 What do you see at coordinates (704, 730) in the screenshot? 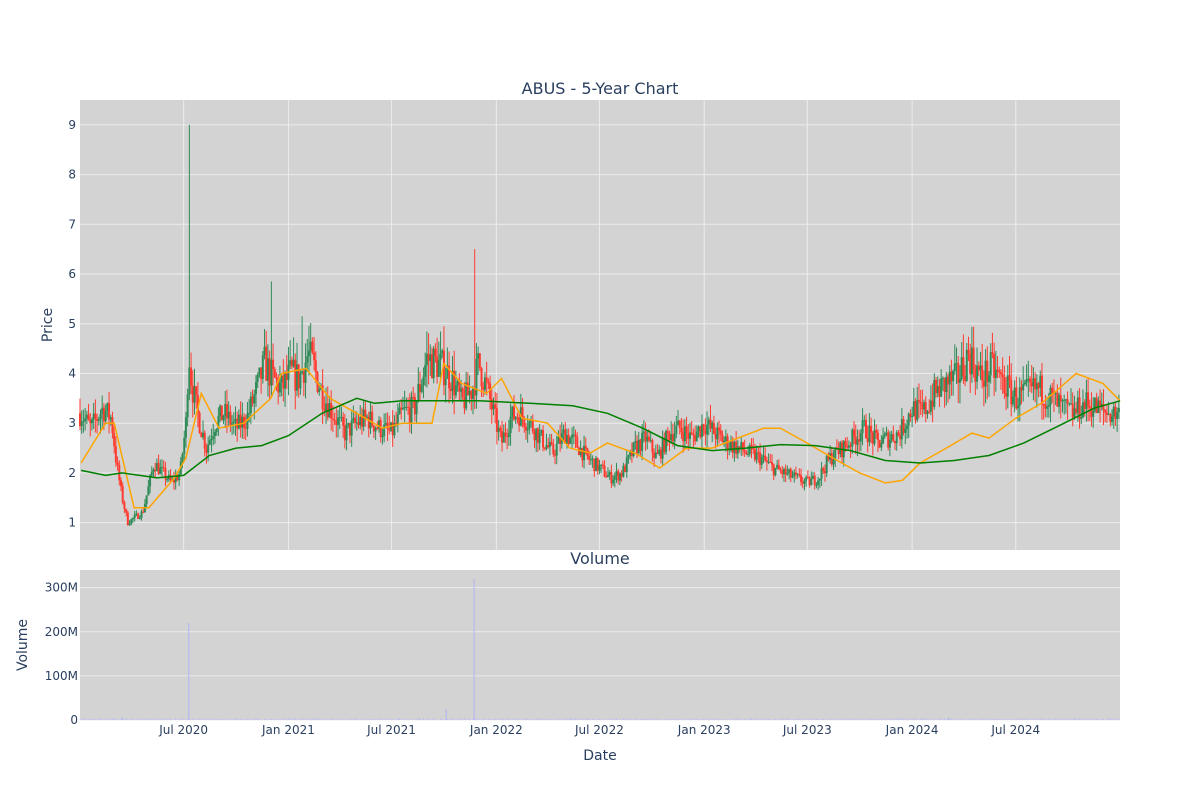
I see `x-tick-label: Jan 2023` at bounding box center [704, 730].